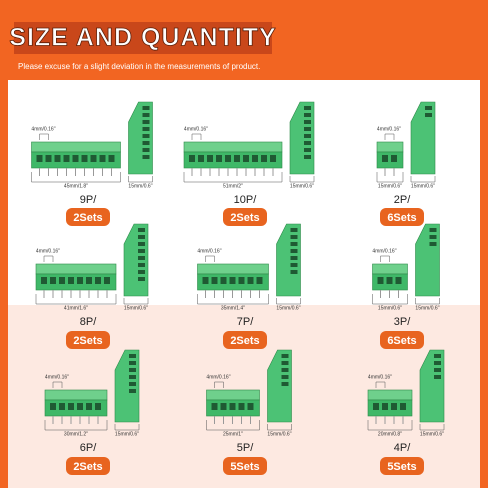 The width and height of the screenshot is (488, 493). Describe the element at coordinates (233, 434) in the screenshot. I see `width-label: 25mm/1''` at that location.